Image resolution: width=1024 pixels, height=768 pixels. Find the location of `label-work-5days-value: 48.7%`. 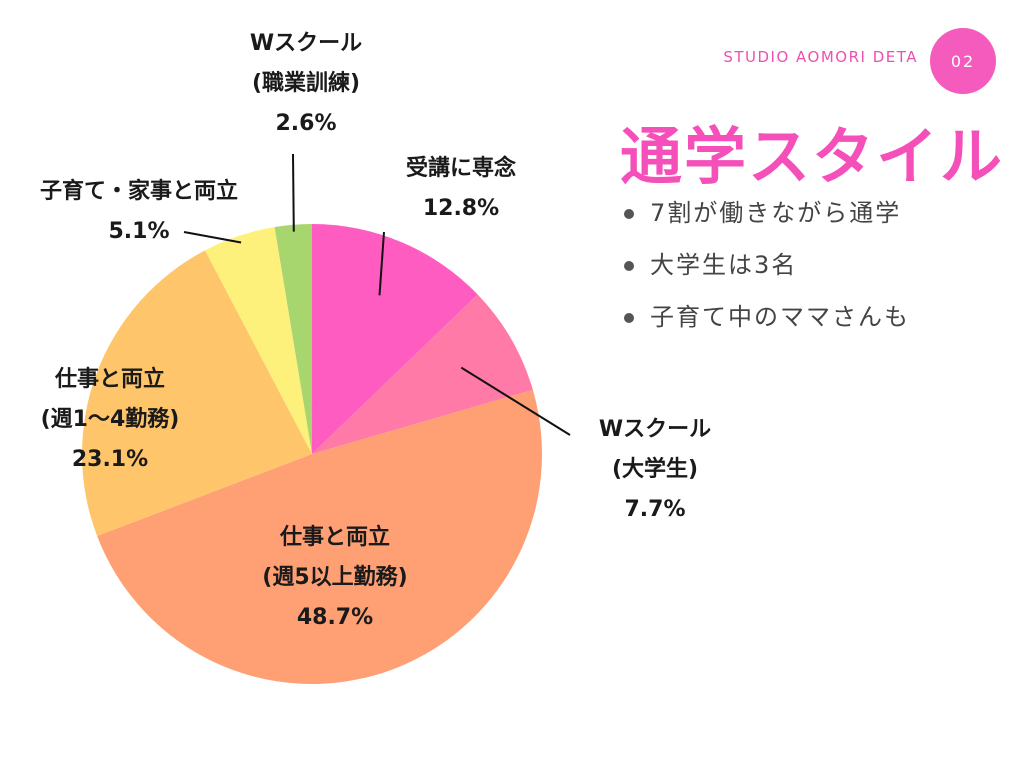

label-work-5days-value: 48.7% is located at coordinates (335, 617).